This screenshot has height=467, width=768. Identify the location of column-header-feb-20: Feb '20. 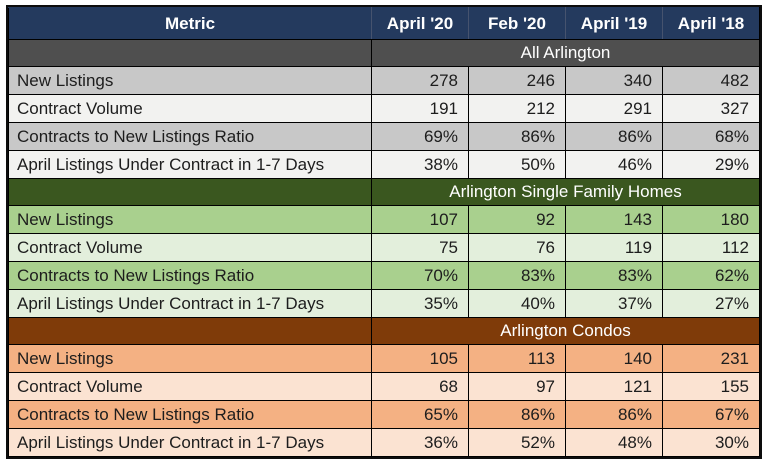
(517, 23).